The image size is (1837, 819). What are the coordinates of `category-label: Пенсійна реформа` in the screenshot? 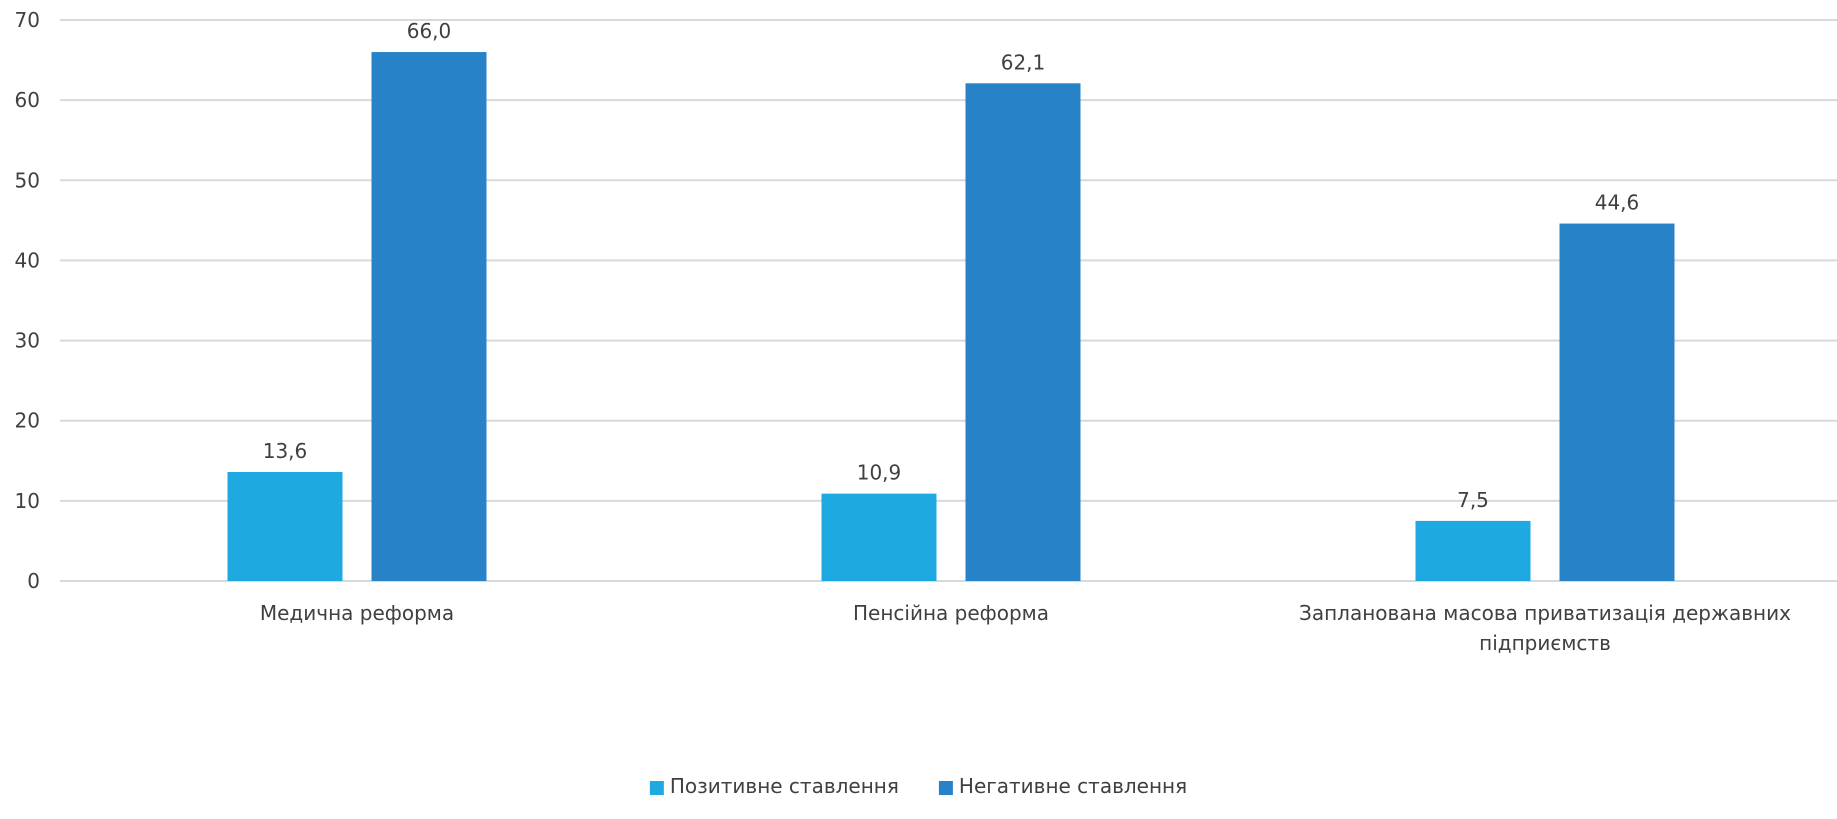 It's located at (951, 613).